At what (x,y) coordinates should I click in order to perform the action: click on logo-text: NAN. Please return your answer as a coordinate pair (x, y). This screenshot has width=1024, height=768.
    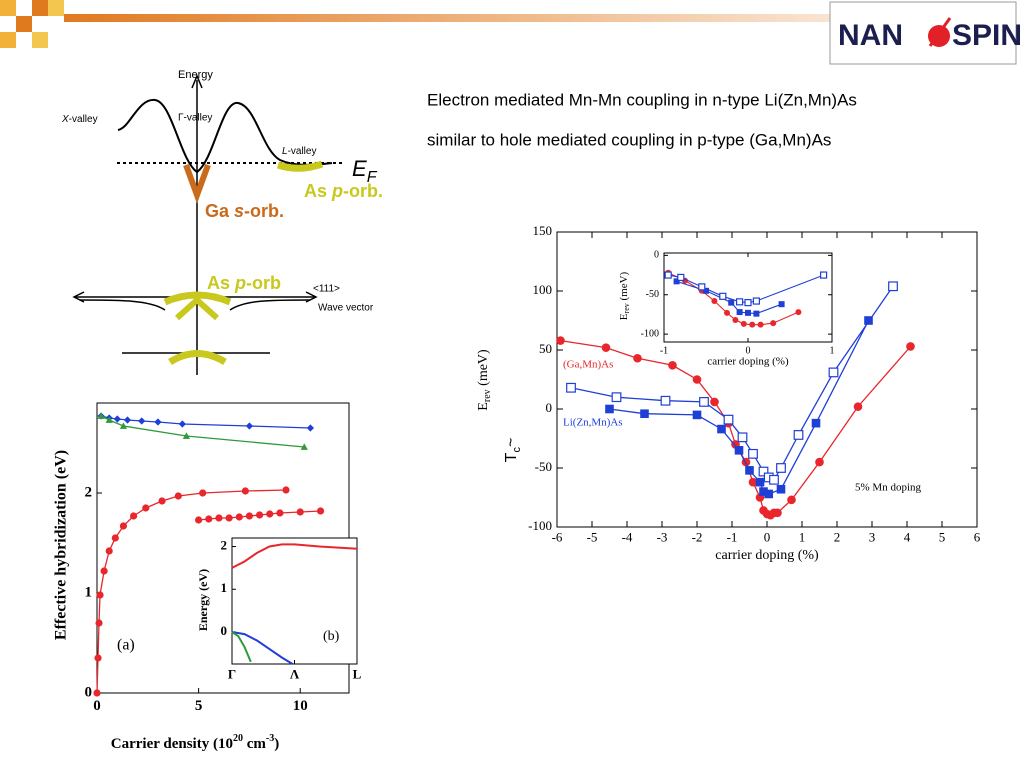
    Looking at the image, I should click on (870, 35).